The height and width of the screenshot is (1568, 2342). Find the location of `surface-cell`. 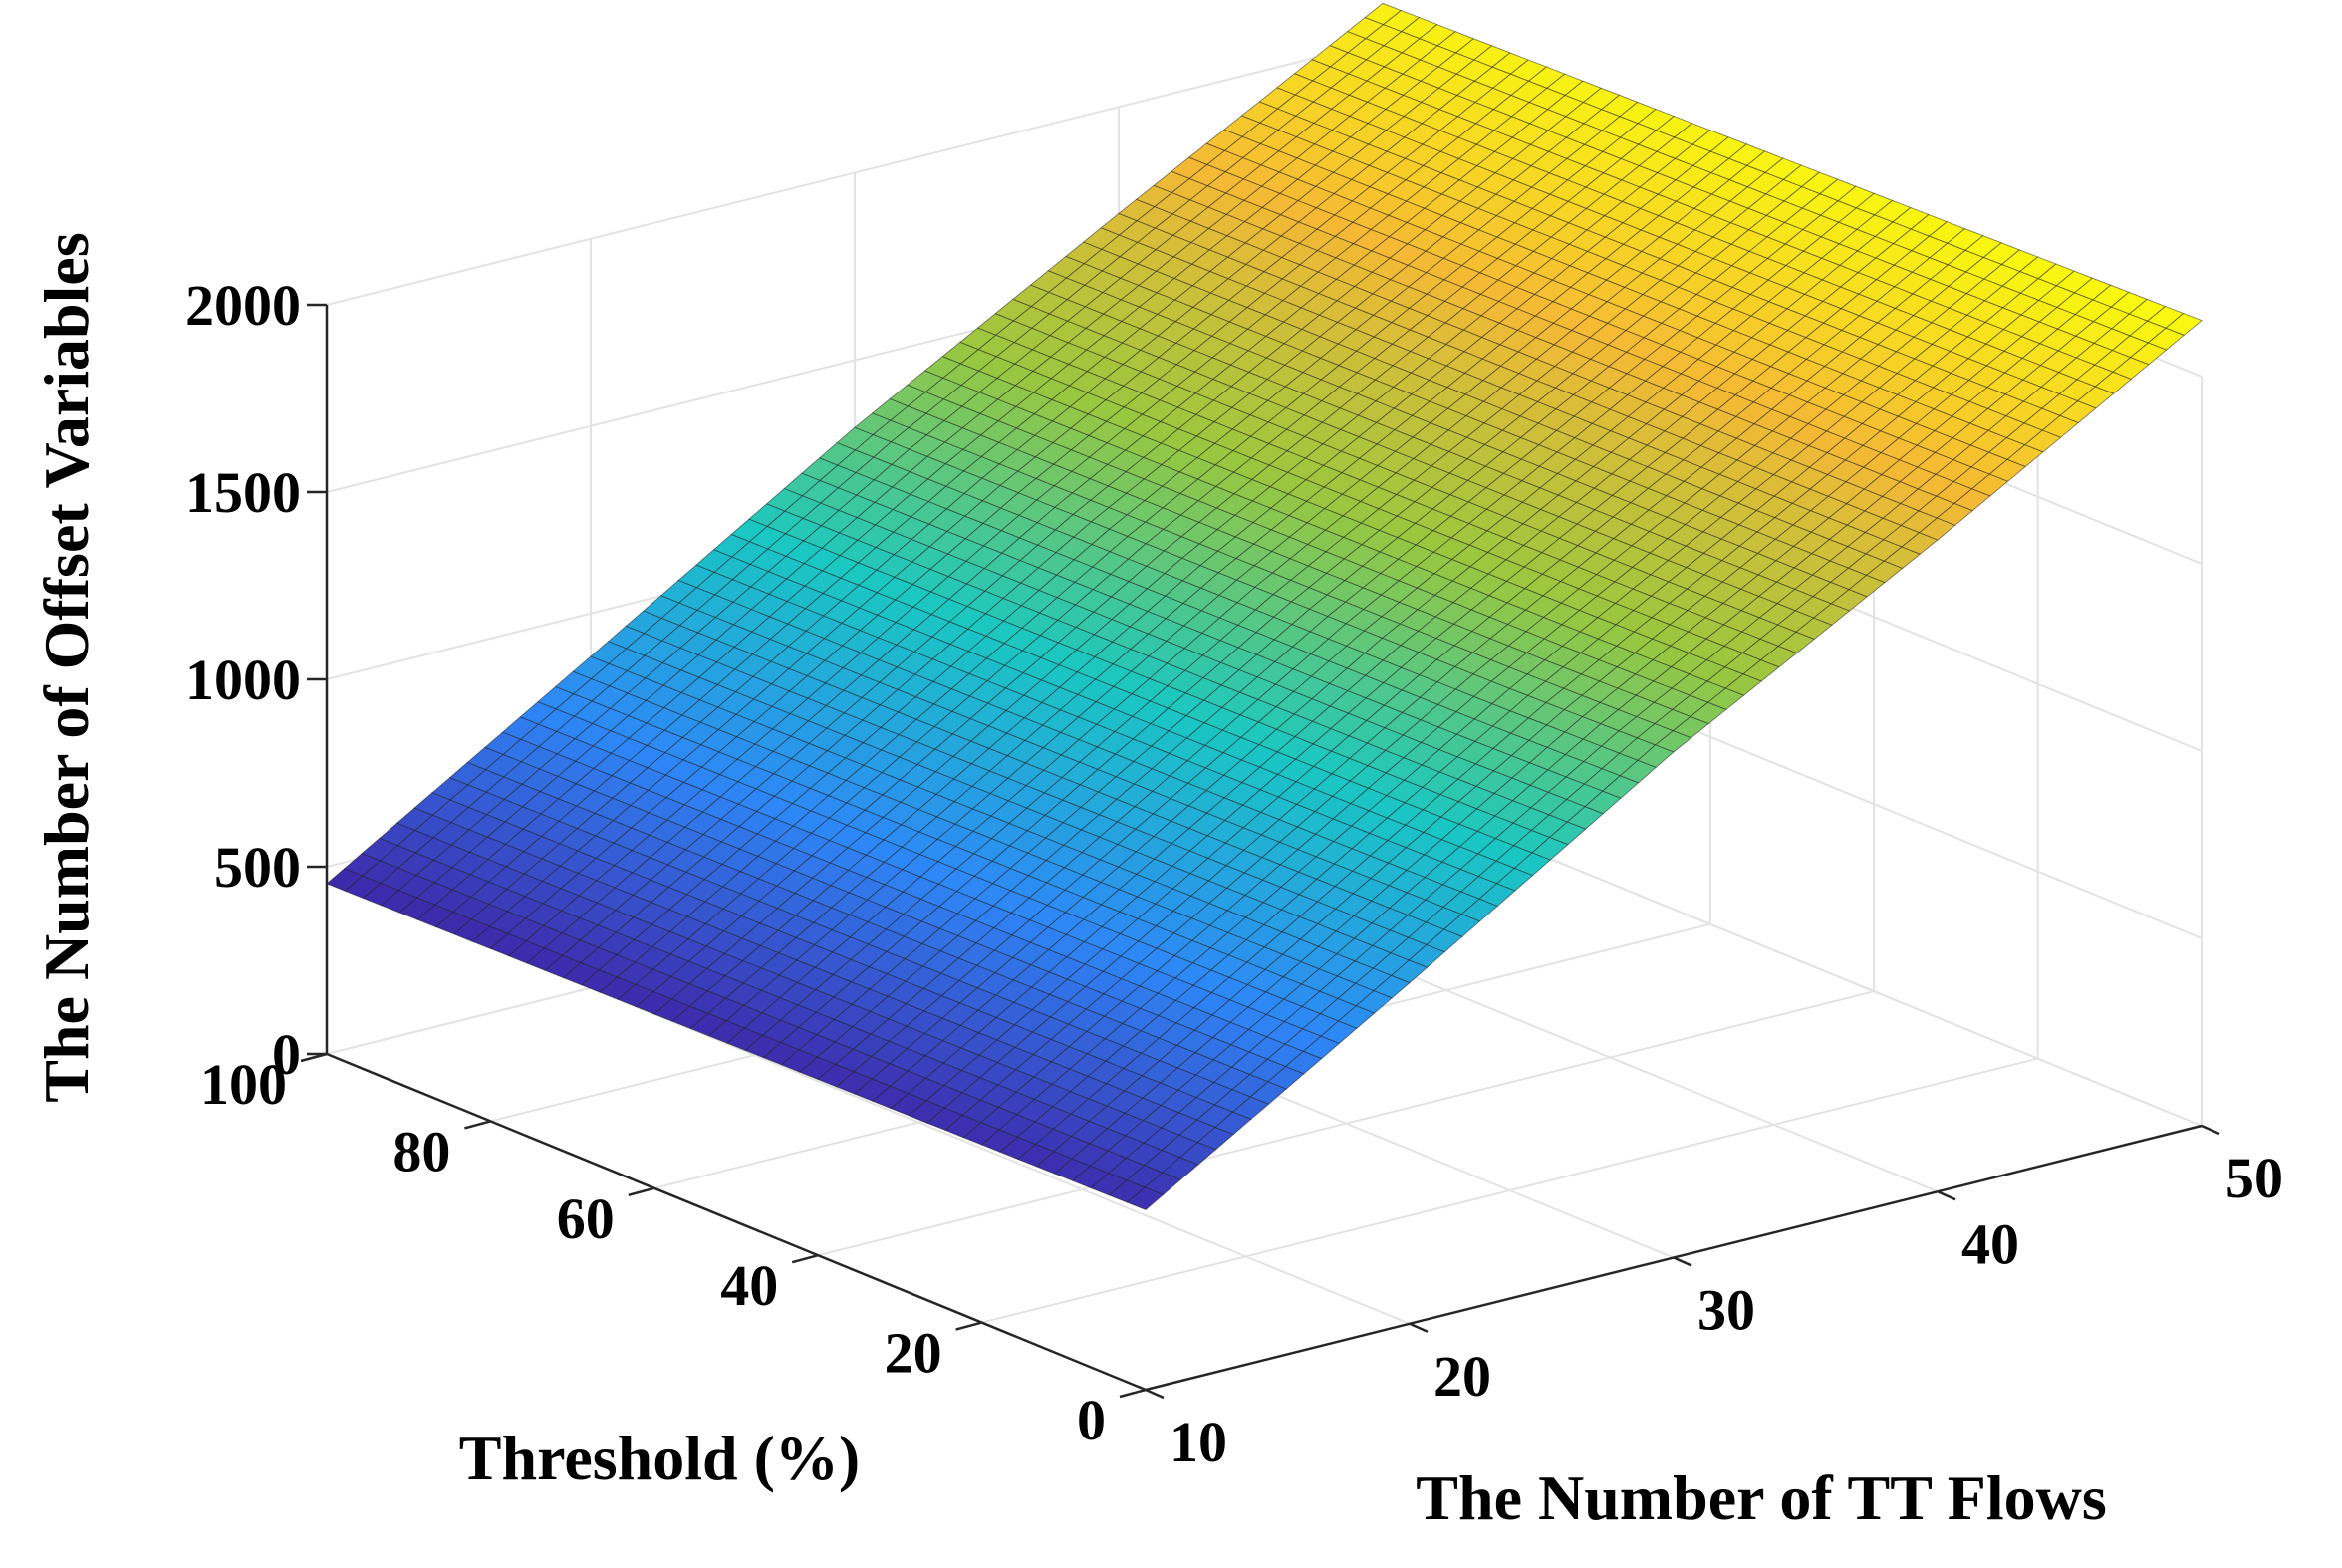

surface-cell is located at coordinates (2184, 324).